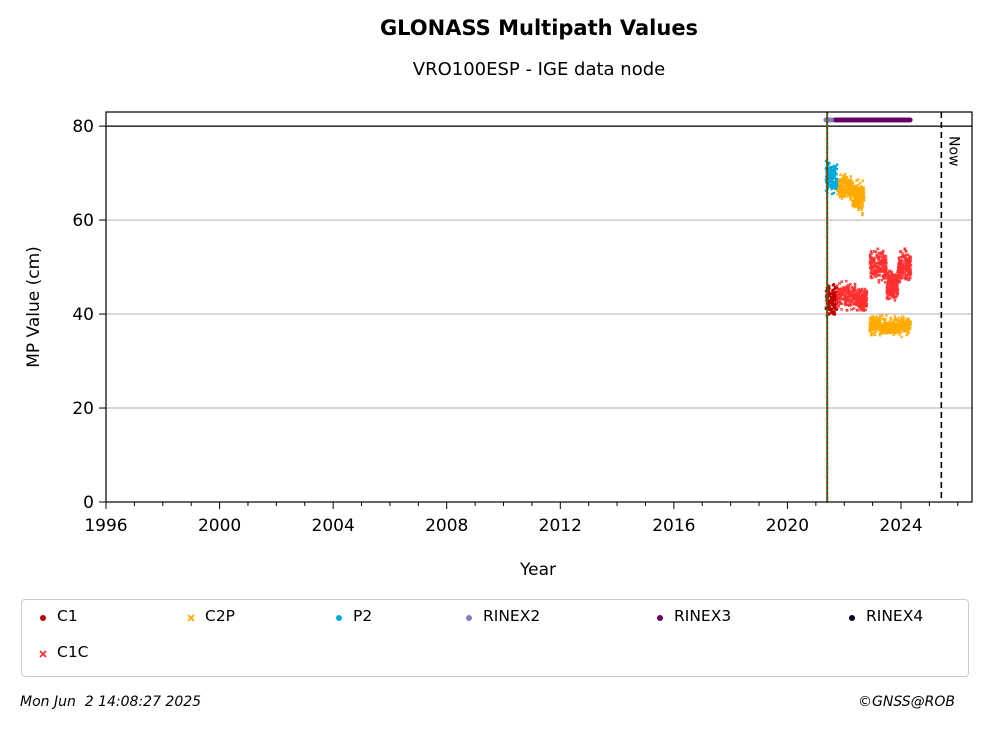 Image resolution: width=992 pixels, height=734 pixels. I want to click on series-c1c, so click(874, 280).